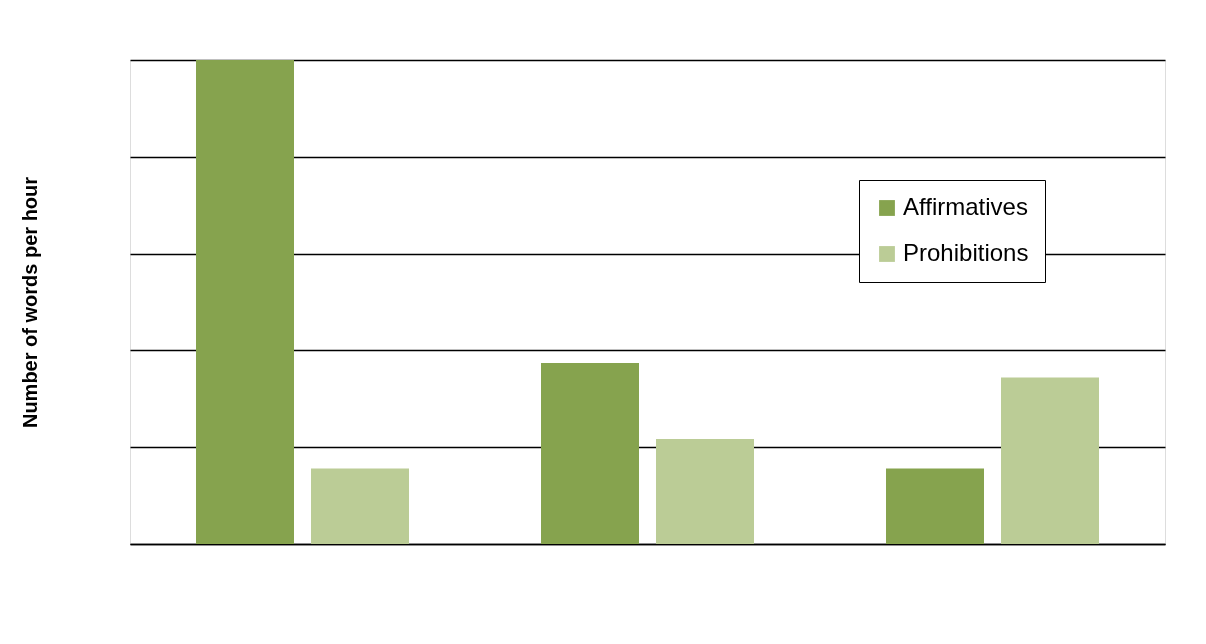  What do you see at coordinates (29, 302) in the screenshot?
I see `y-axis-title: Number of words per hour` at bounding box center [29, 302].